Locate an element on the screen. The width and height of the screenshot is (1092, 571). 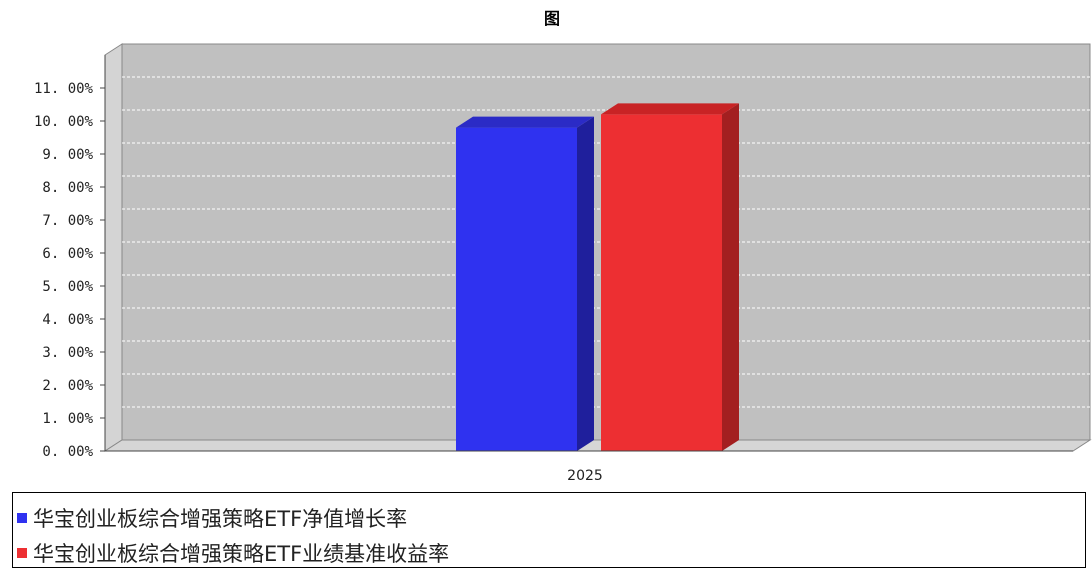
plot-floor is located at coordinates (597, 445).